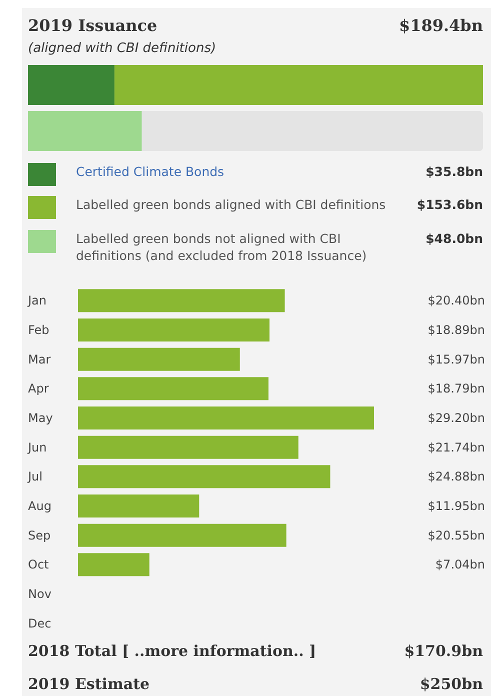  Describe the element at coordinates (453, 239) in the screenshot. I see `text: $48.0bn` at that location.